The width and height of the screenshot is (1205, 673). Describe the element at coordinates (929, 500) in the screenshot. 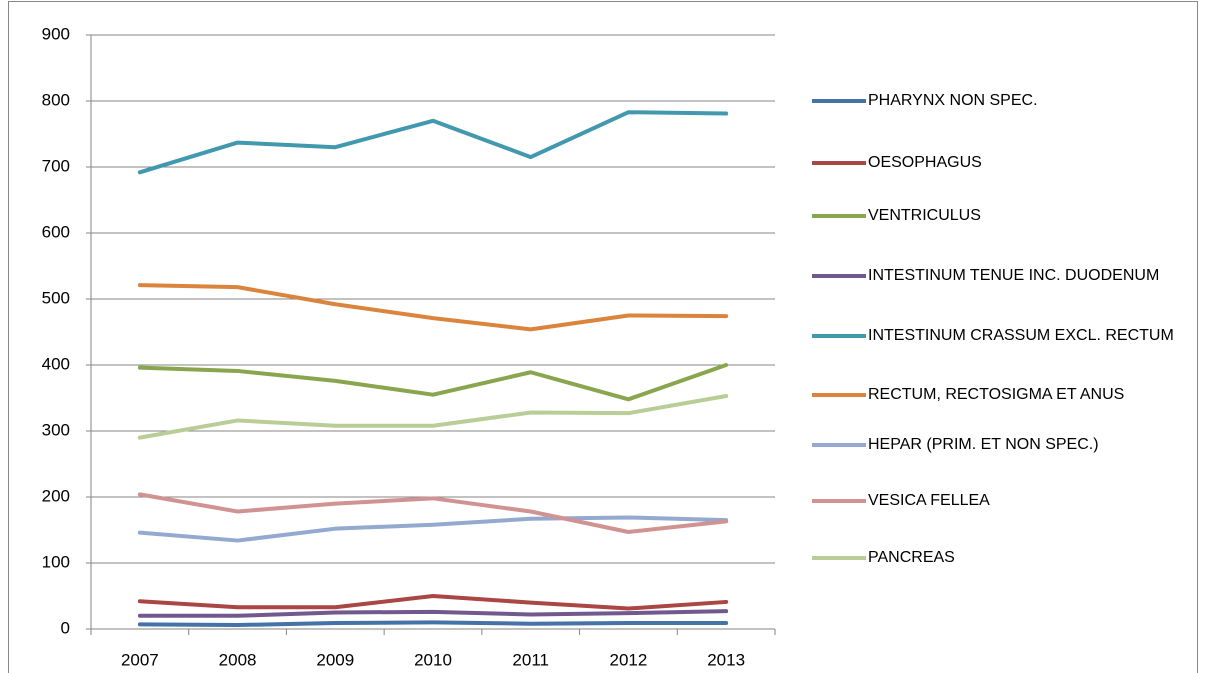

I see `legend-label: VESICA FELLEA` at that location.